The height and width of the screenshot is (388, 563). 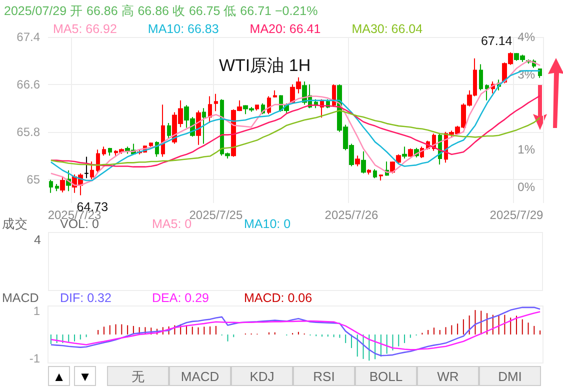 I want to click on text: MA5: 66.92, so click(x=85, y=29).